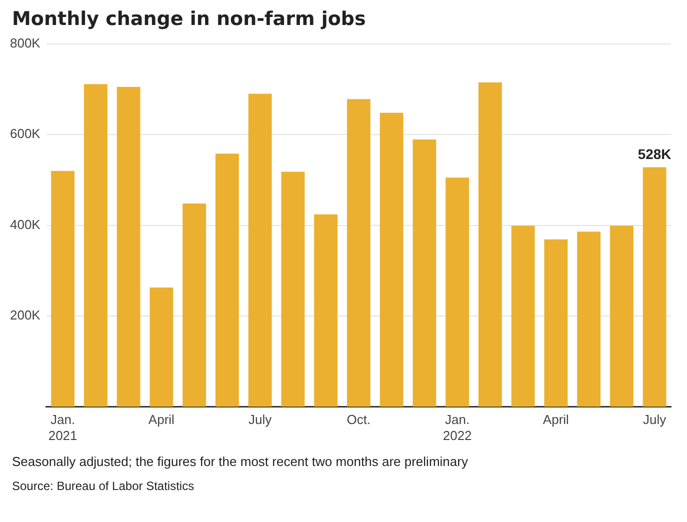  Describe the element at coordinates (457, 427) in the screenshot. I see `x-tick-label: Jan. 2022` at that location.